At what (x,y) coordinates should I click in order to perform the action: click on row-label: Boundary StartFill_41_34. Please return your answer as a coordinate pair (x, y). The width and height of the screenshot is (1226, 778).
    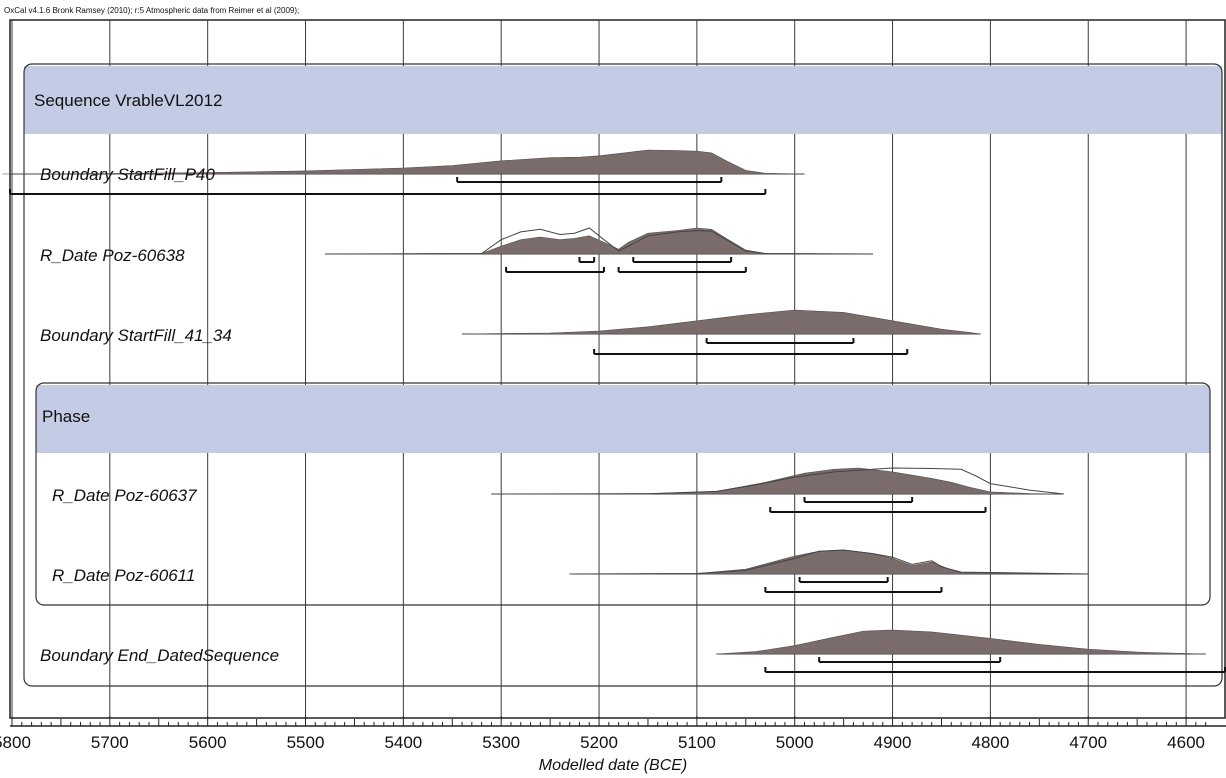
    Looking at the image, I should click on (136, 335).